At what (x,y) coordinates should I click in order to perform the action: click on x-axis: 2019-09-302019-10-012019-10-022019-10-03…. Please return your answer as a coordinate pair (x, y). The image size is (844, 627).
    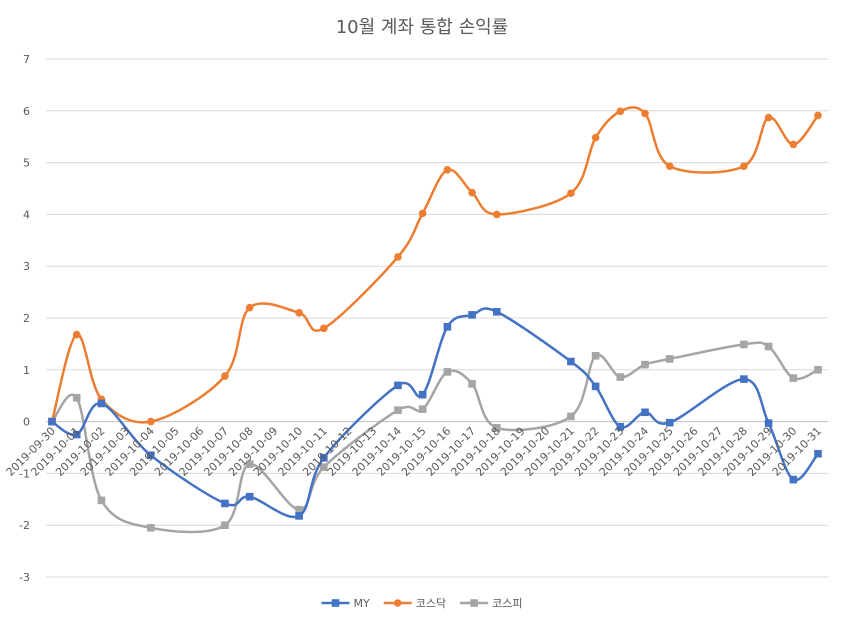
    Looking at the image, I should click on (414, 452).